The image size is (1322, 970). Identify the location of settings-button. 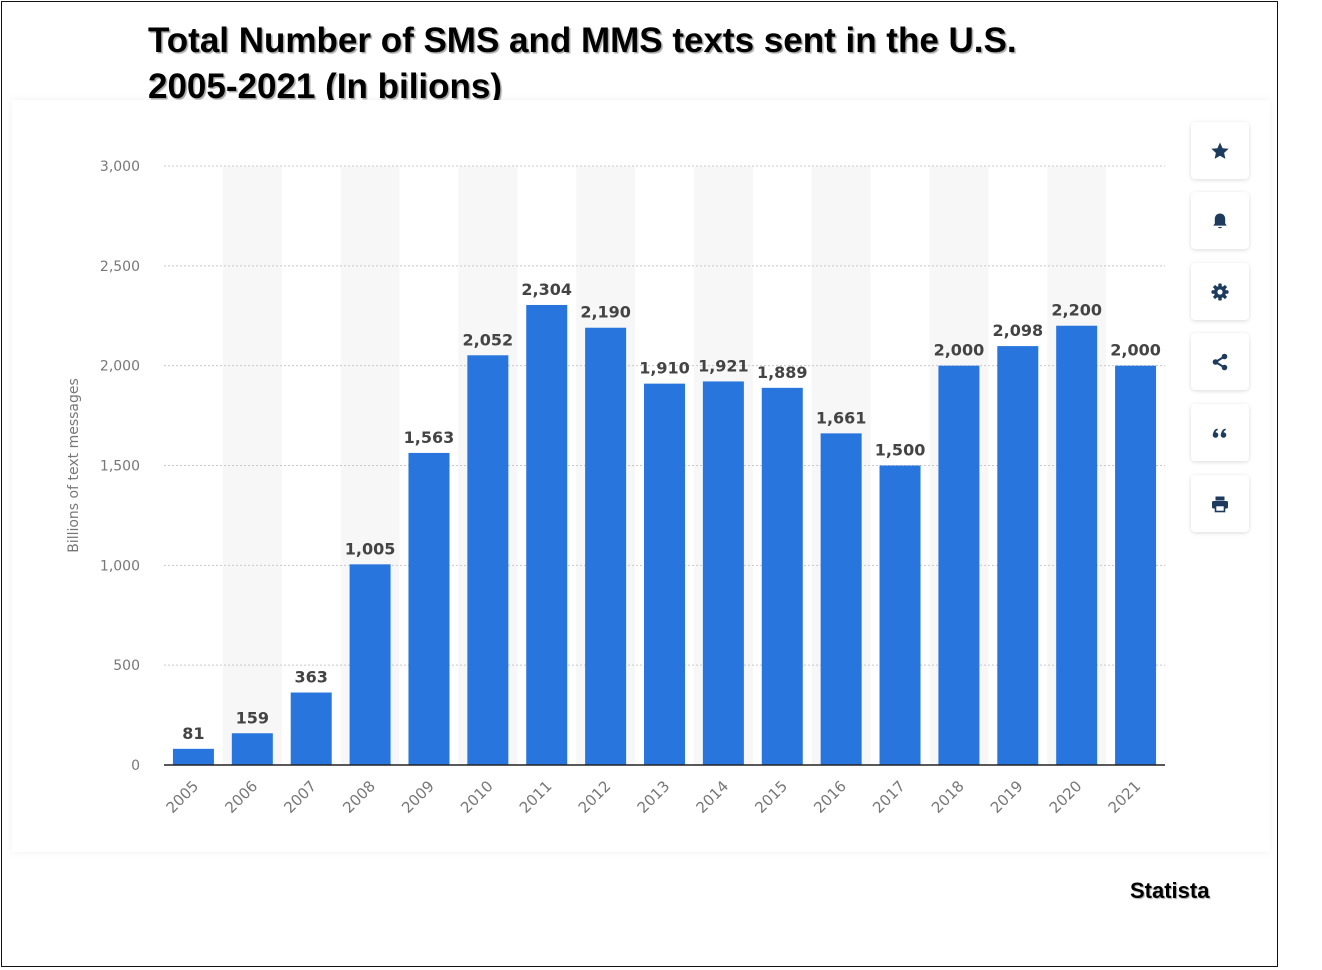
(1220, 291).